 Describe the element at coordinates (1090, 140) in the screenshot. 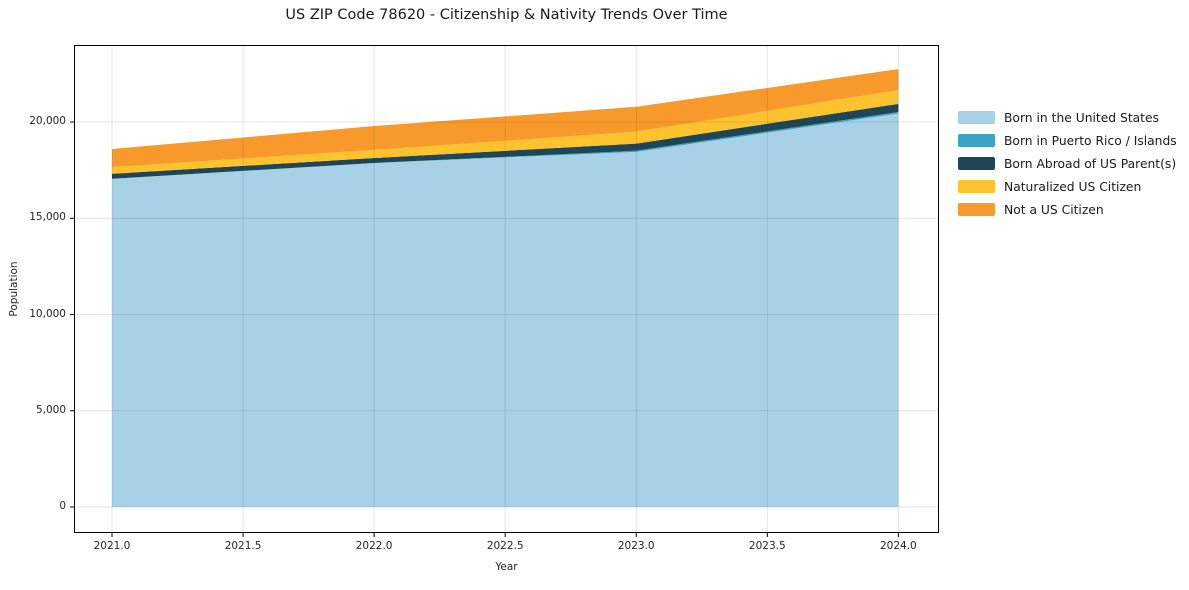

I see `legend-label: Born in Puerto Rico / Islands` at that location.